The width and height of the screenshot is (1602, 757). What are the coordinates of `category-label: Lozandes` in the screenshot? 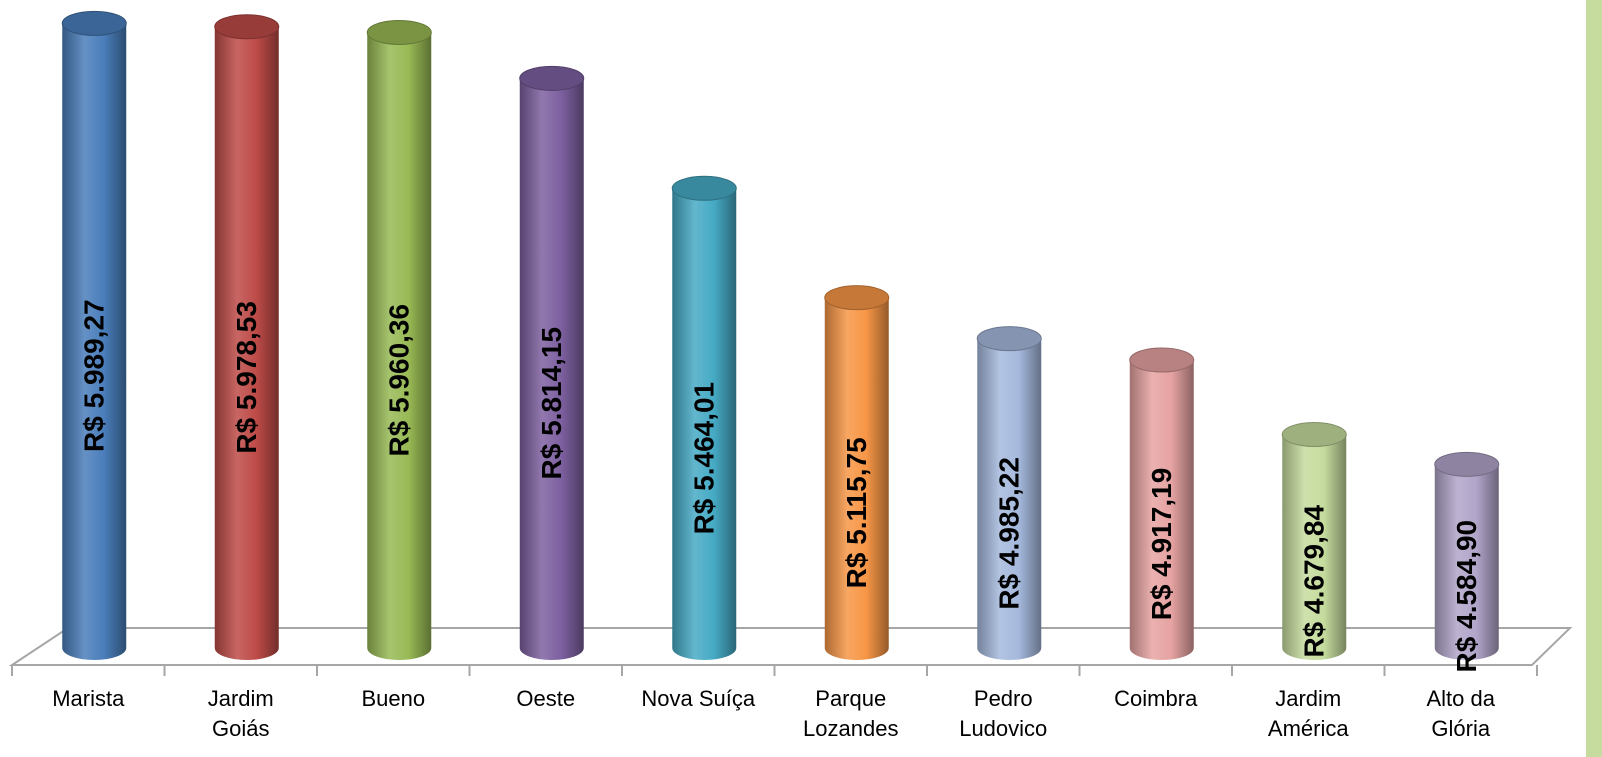 It's located at (850, 728).